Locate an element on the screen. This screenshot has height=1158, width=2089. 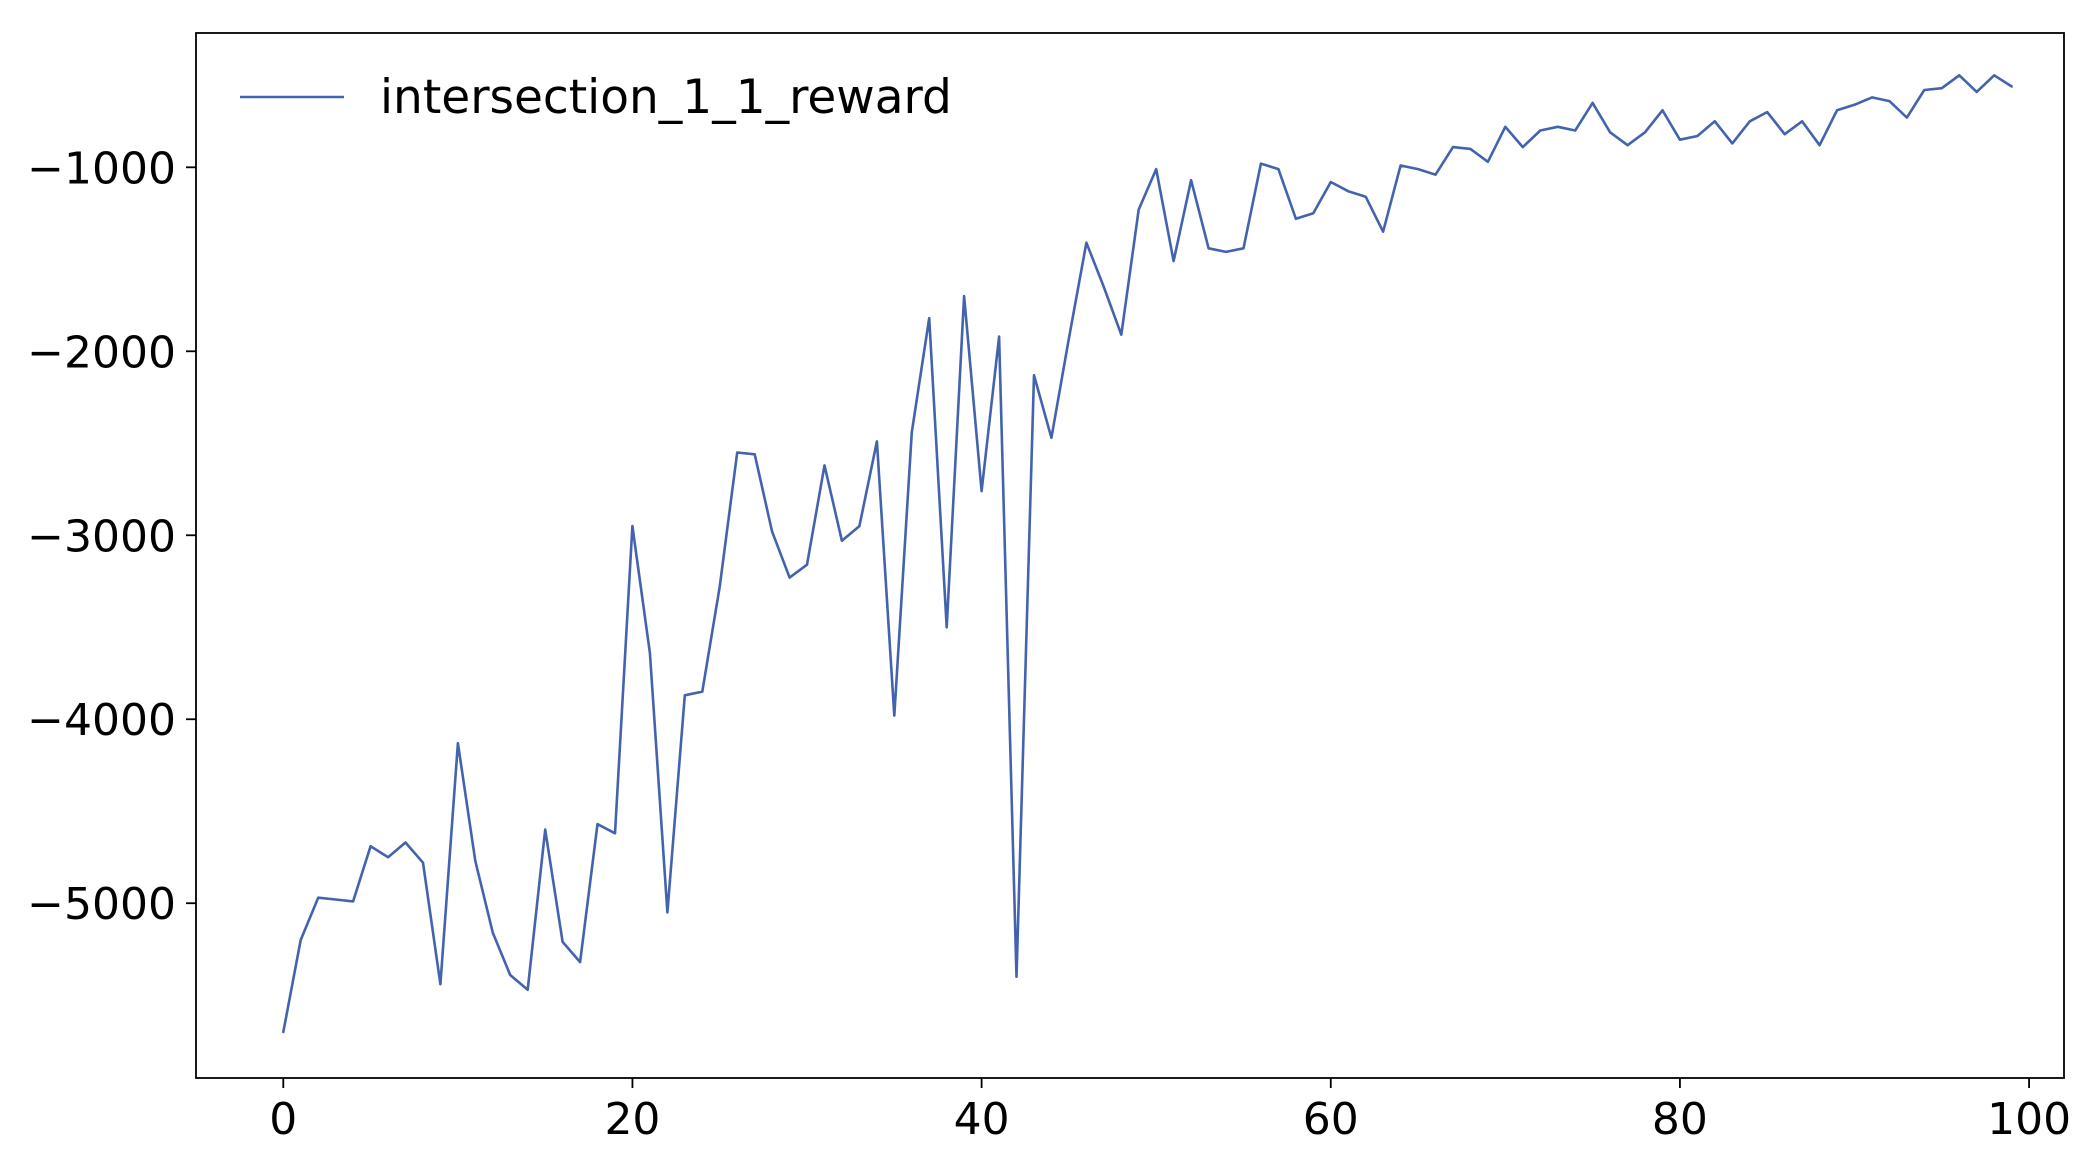
legend: intersection_1_1_reward is located at coordinates (596, 97).